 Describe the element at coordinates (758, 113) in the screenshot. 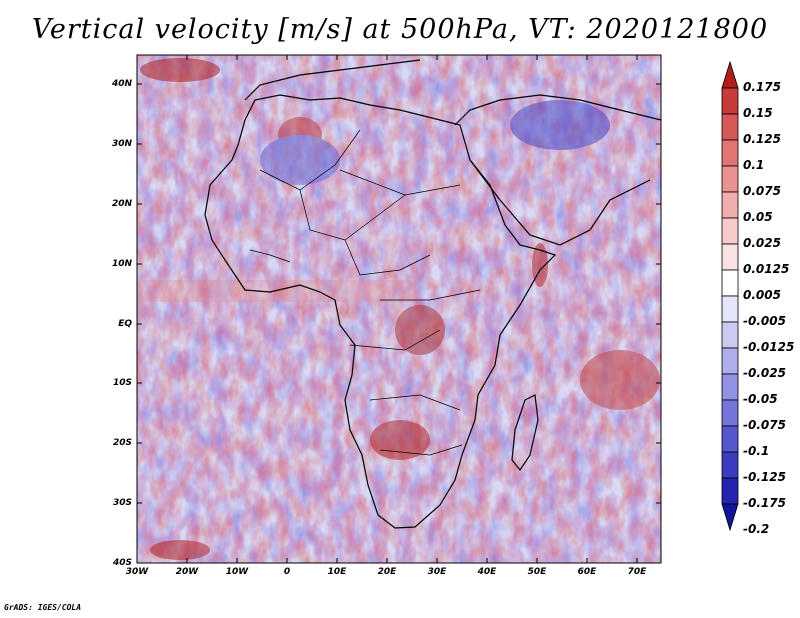

I see `colorbar-label: 0.15` at that location.